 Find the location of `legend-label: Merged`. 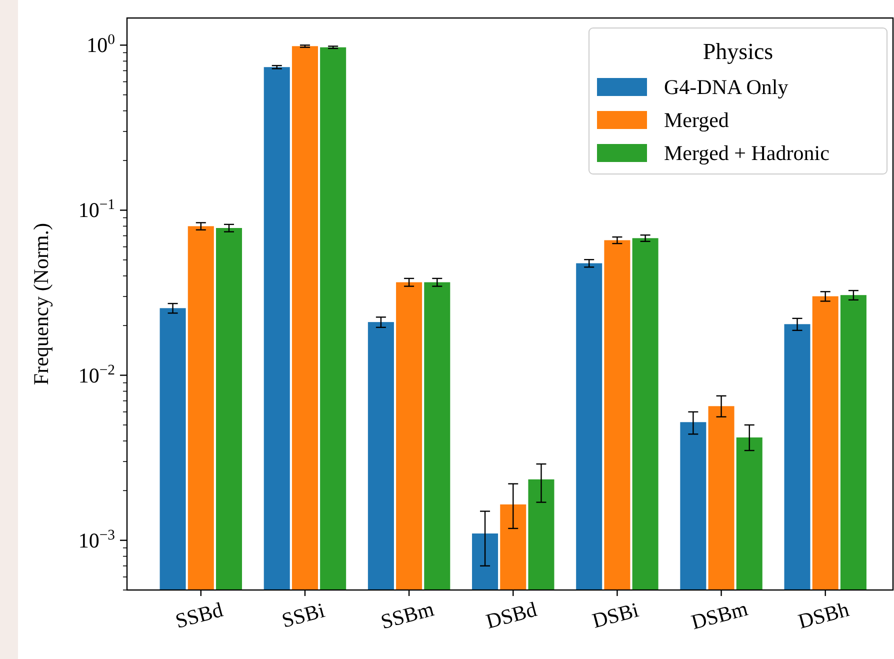

legend-label: Merged is located at coordinates (697, 120).